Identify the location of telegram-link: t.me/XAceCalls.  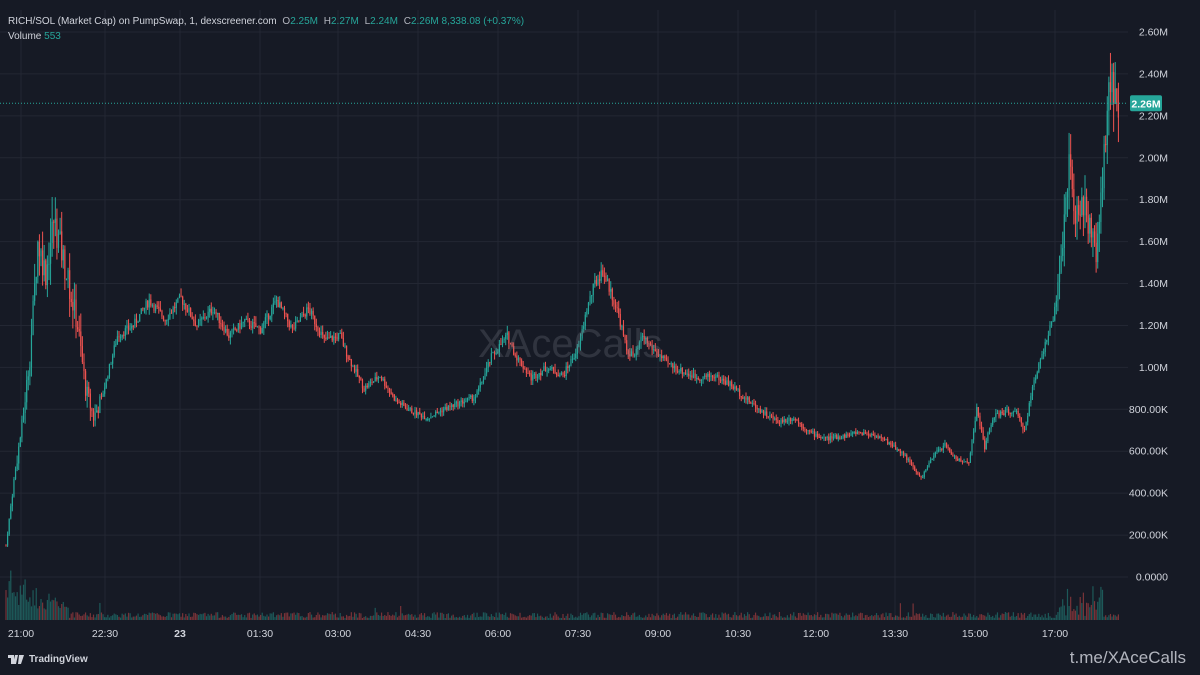
(1127, 657).